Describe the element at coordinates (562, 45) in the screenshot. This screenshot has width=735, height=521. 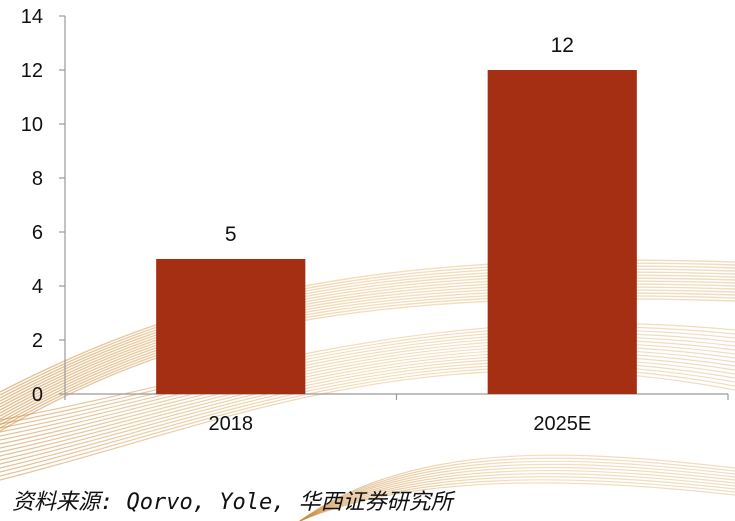
I see `data-label: 12` at that location.